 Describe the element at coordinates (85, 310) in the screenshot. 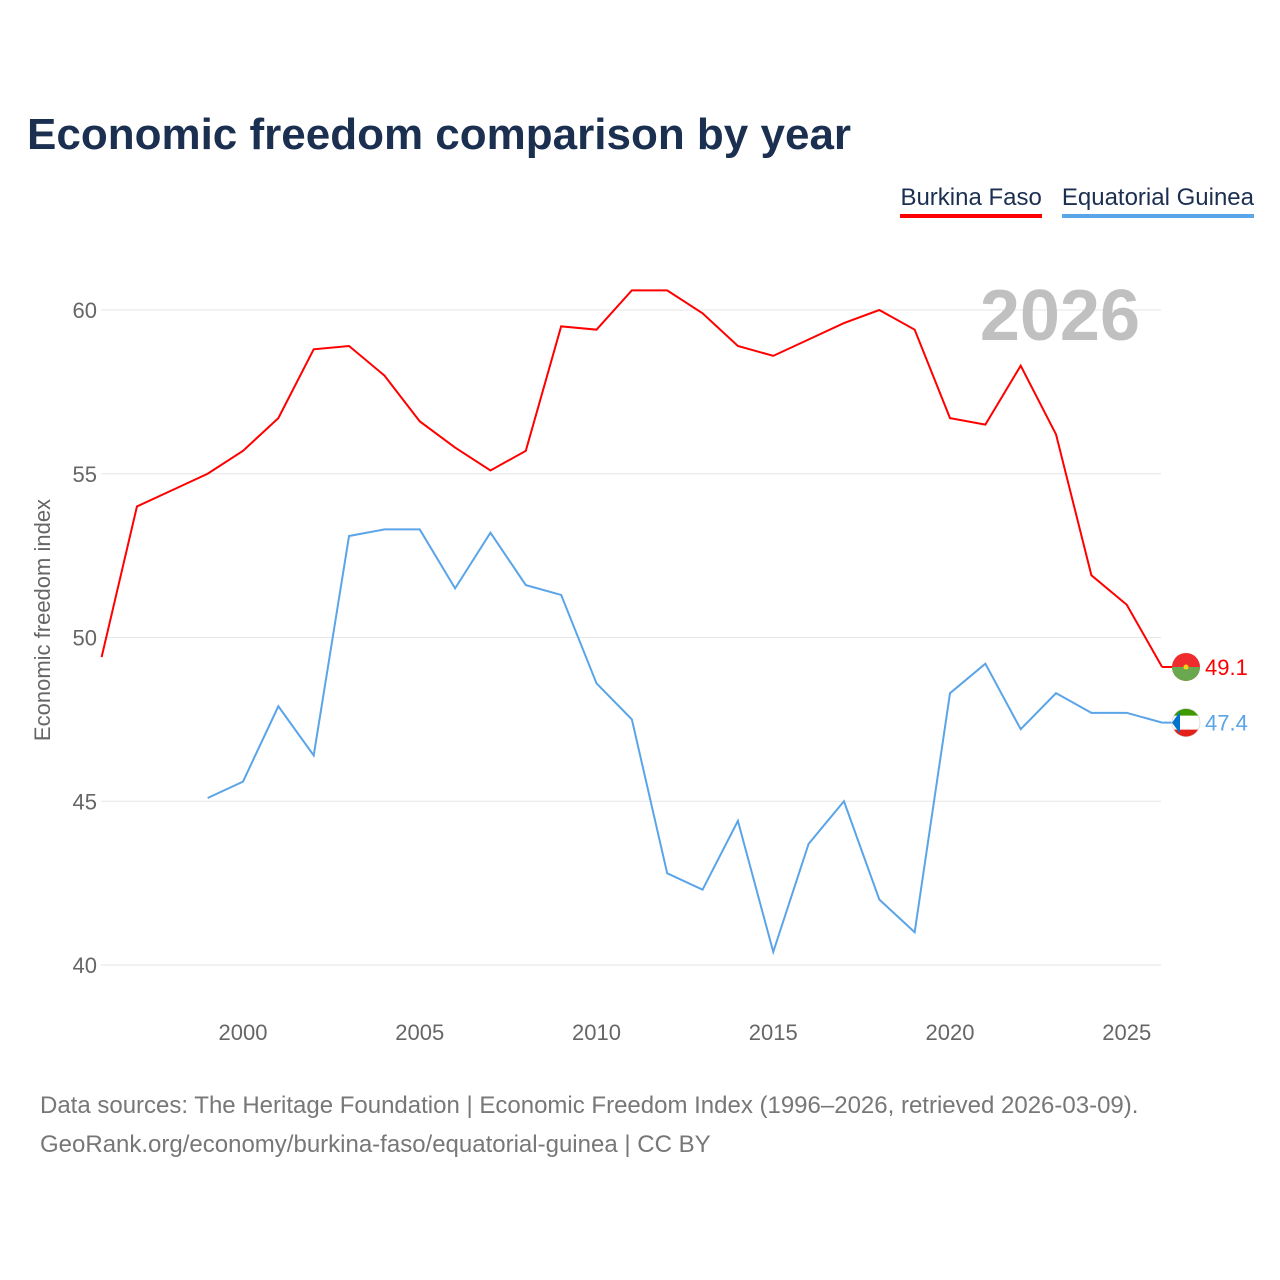

I see `y-tick-label: 60` at that location.